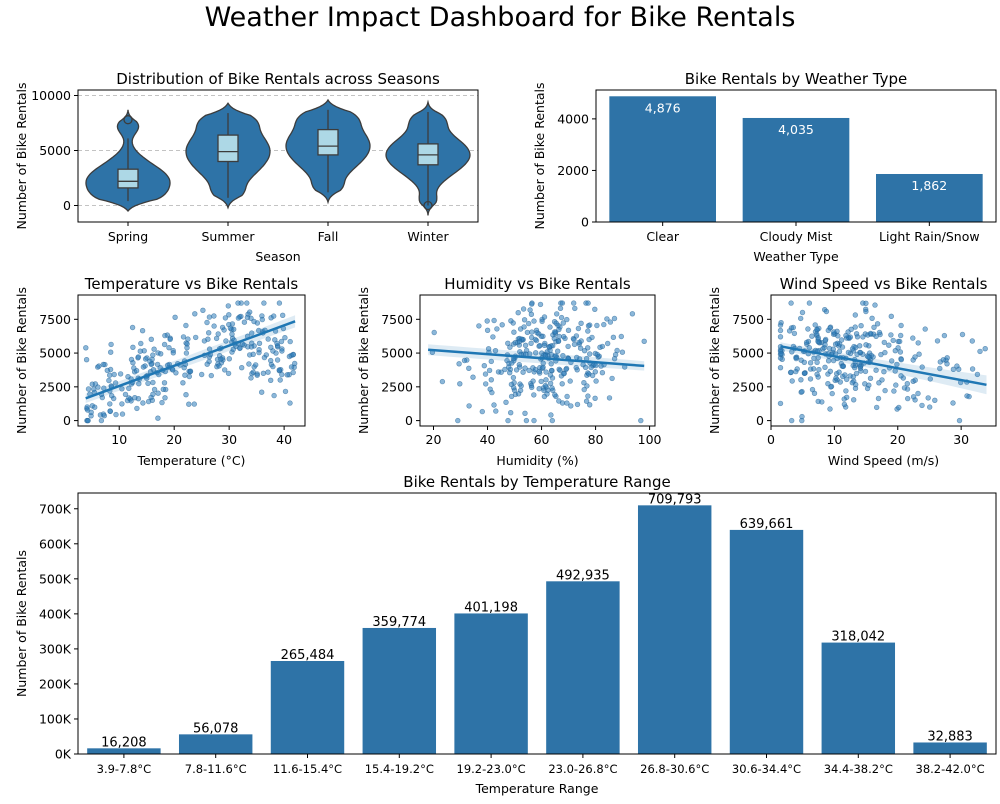 The height and width of the screenshot is (804, 1000). I want to click on x-tick-label: 30, so click(229, 439).